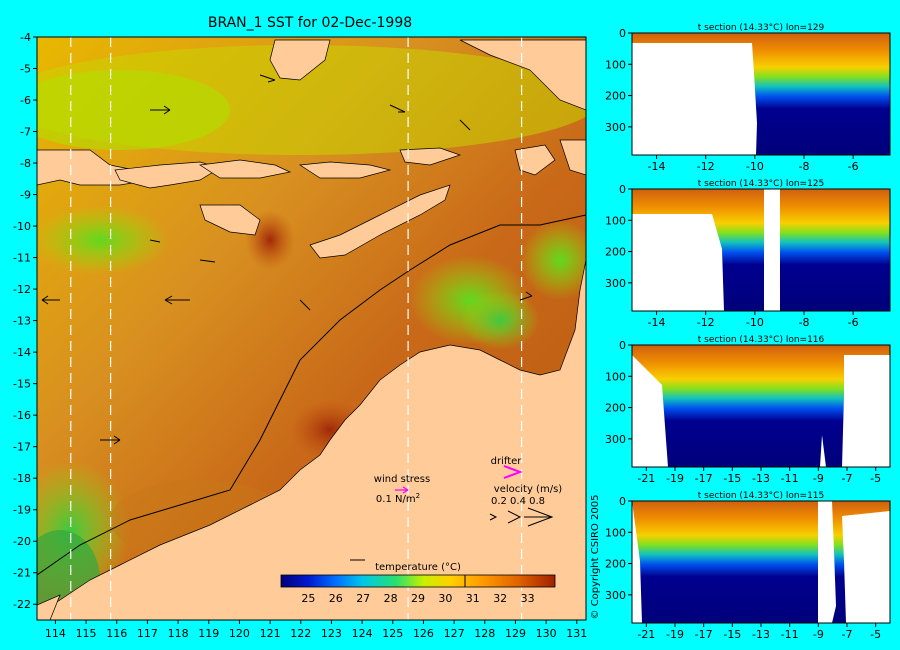 This screenshot has width=900, height=650. Describe the element at coordinates (116, 633) in the screenshot. I see `lon-tick-label: 116` at that location.